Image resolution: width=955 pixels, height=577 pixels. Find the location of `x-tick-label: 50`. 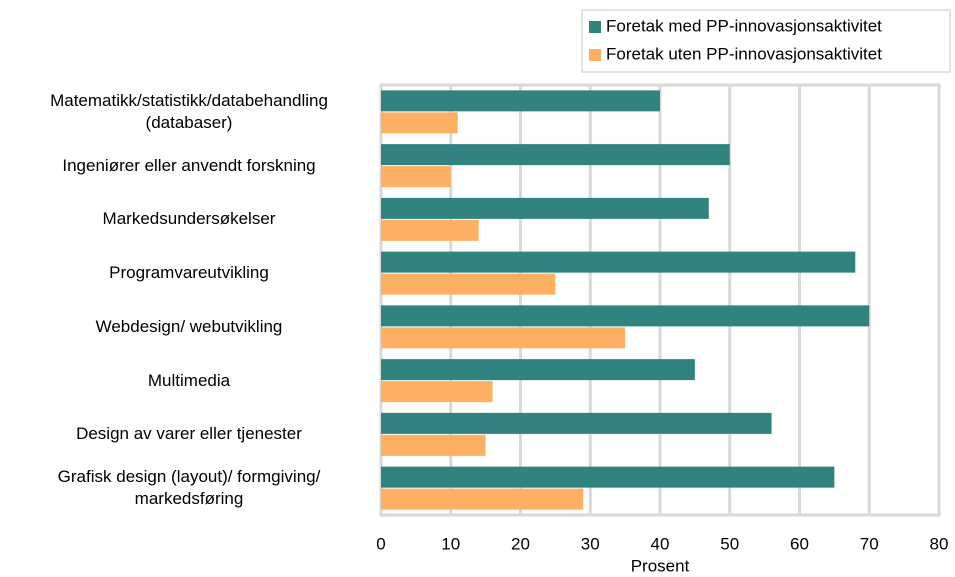

x-tick-label: 50 is located at coordinates (729, 543).